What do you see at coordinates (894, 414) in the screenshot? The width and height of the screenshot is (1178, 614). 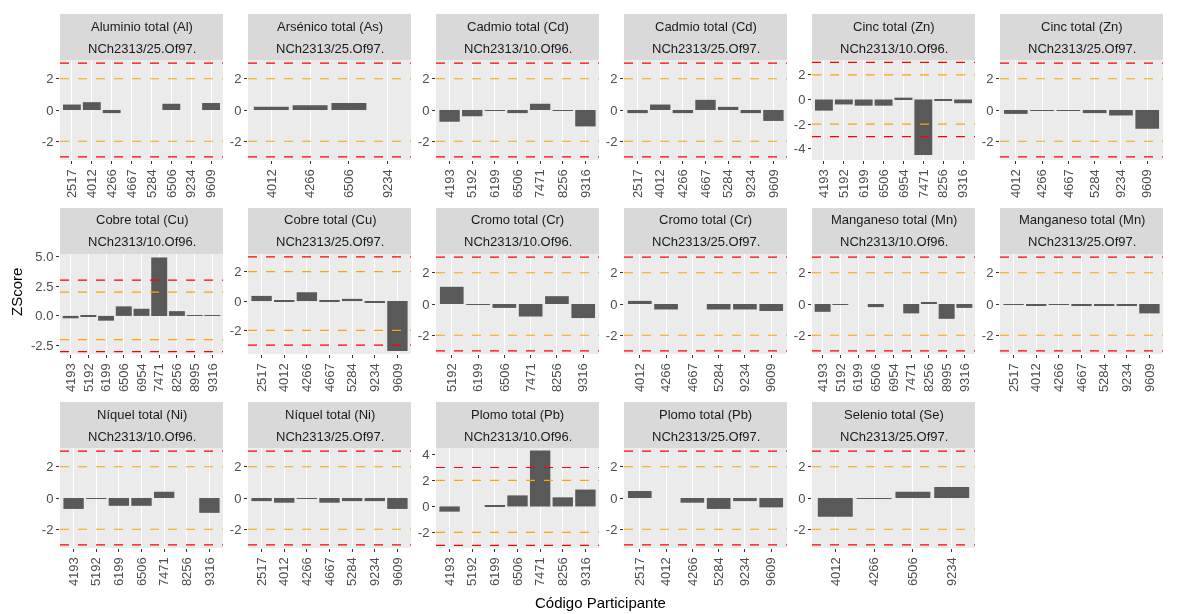 I see `chart-title: Selenio total (Se)` at bounding box center [894, 414].